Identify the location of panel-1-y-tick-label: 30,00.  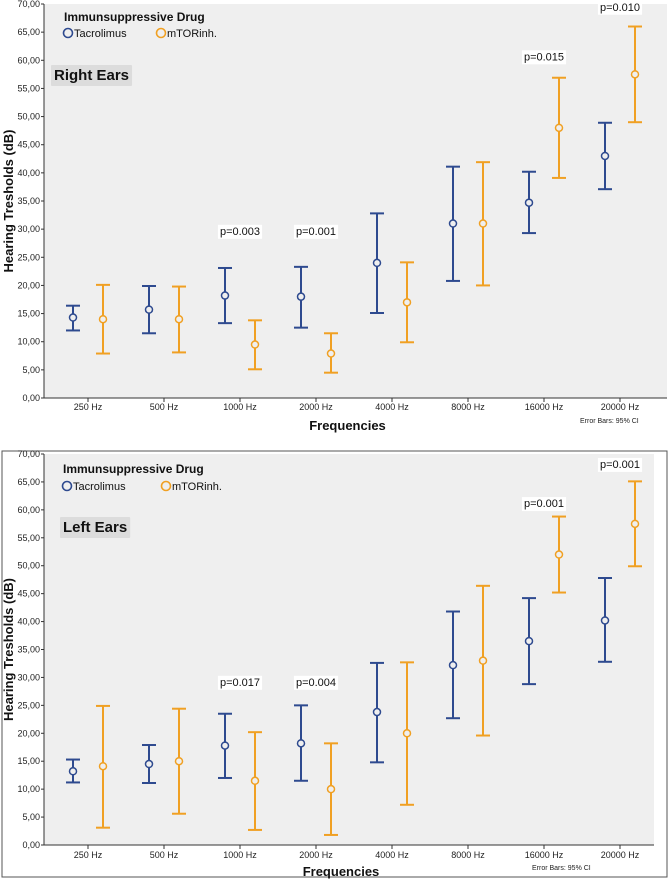
(28, 229).